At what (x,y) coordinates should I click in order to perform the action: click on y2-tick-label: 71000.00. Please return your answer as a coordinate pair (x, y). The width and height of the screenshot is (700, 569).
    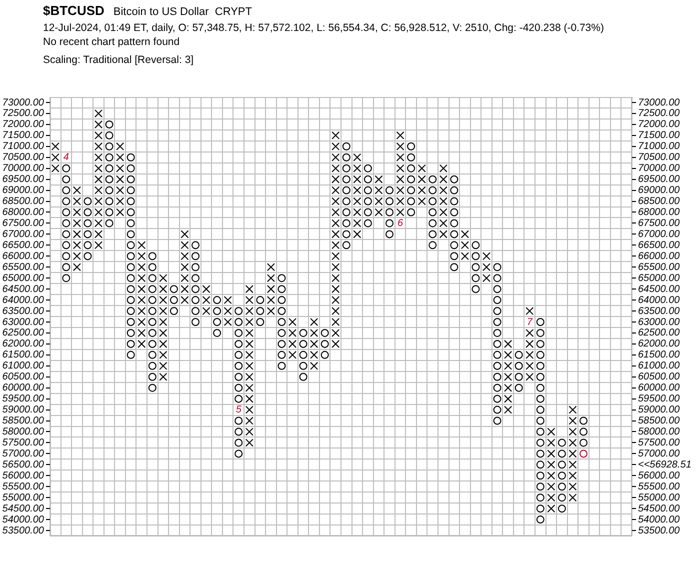
    Looking at the image, I should click on (659, 146).